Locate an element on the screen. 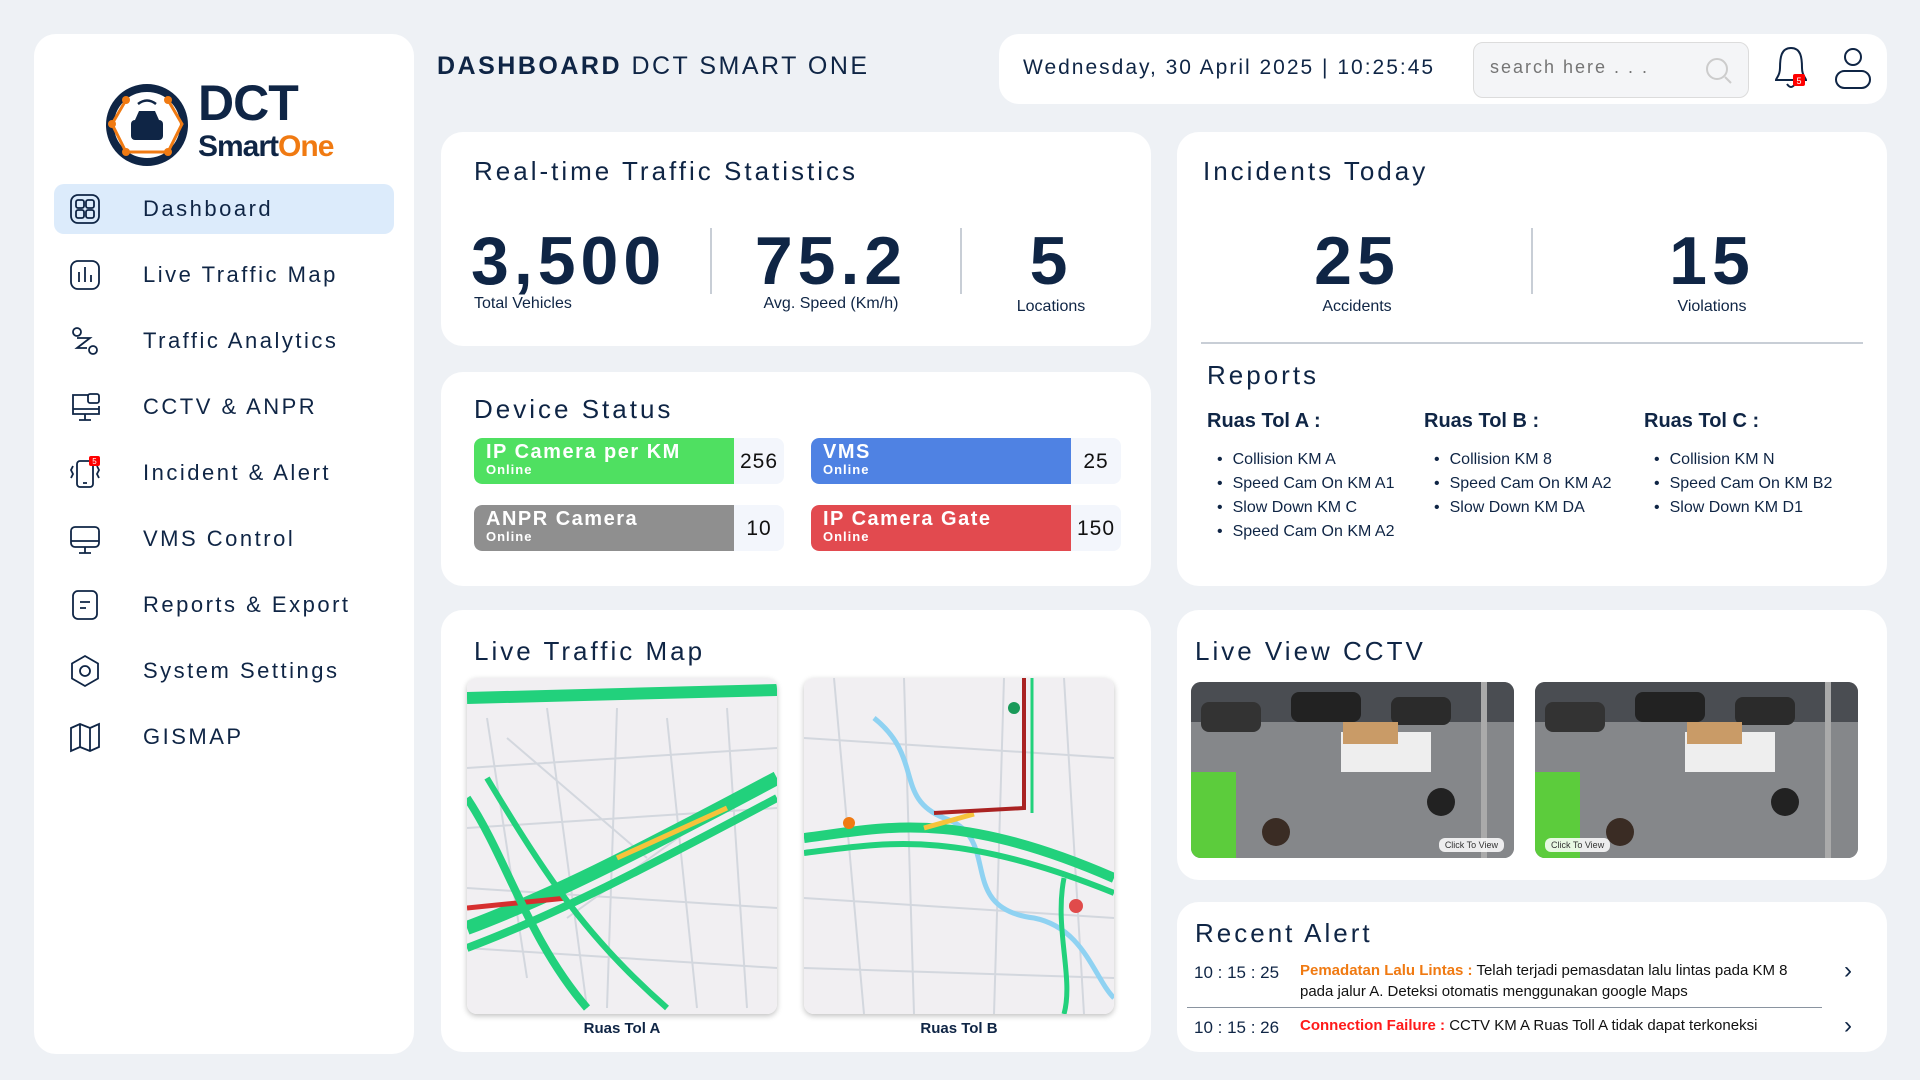 Image resolution: width=1920 pixels, height=1080 pixels. violations-label: Violations is located at coordinates (1712, 306).